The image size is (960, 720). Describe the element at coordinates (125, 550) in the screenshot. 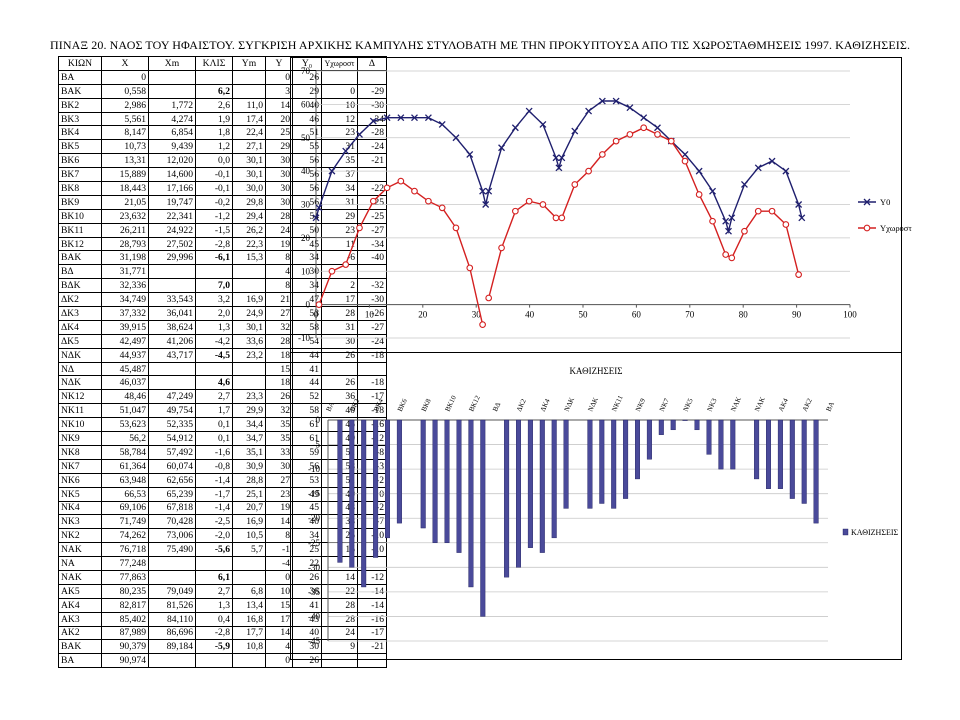

I see `table-cell: 76,718` at that location.